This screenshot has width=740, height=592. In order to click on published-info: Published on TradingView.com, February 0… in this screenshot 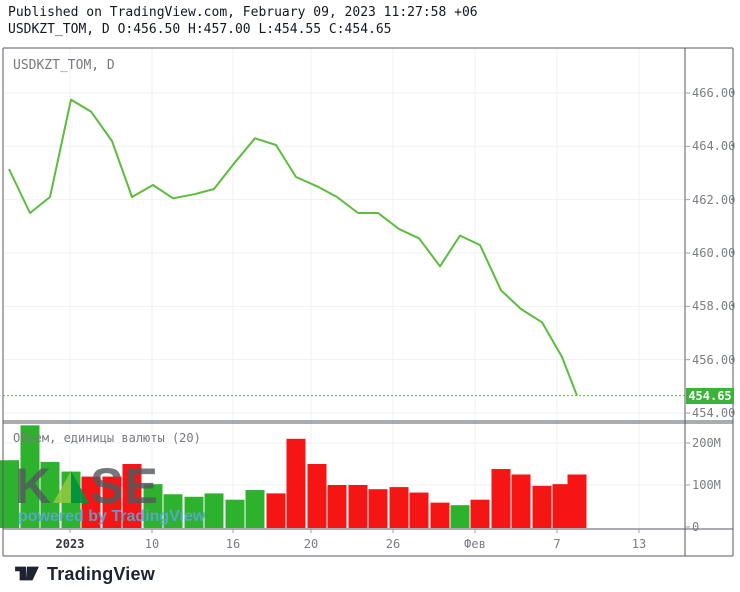, I will do `click(243, 12)`.